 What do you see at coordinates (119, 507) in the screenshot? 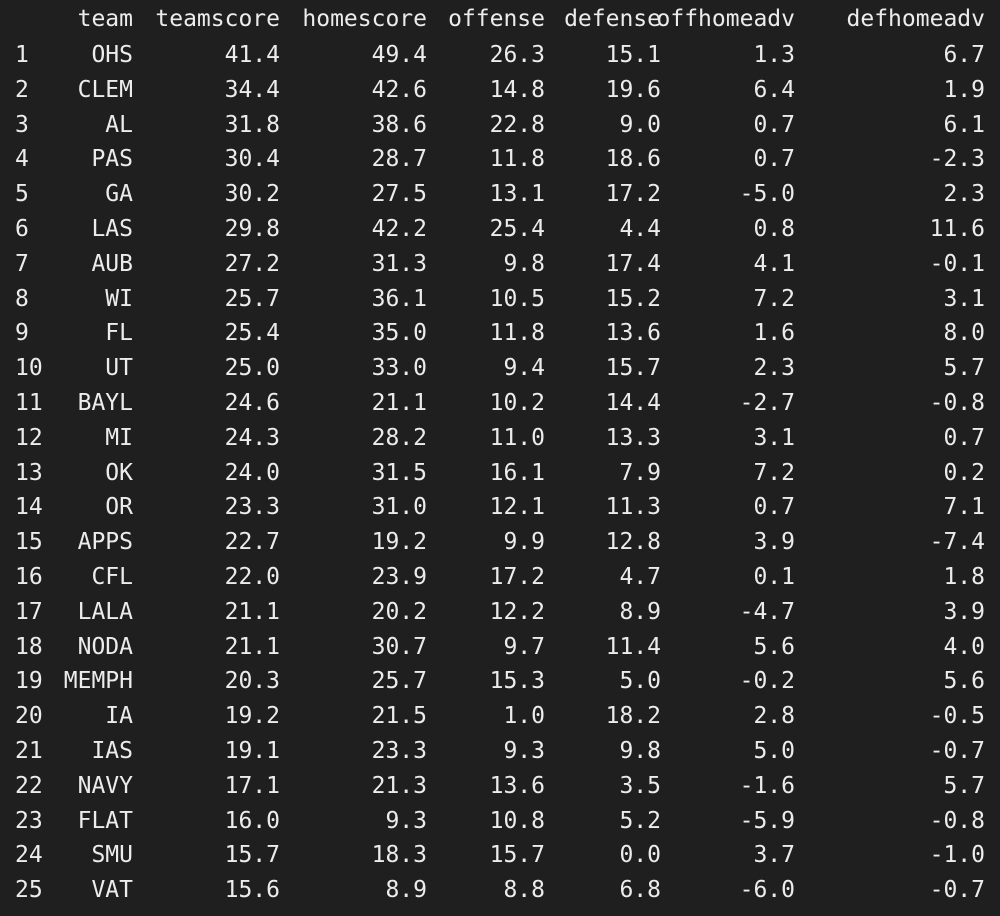
I see `table-cell: OR` at bounding box center [119, 507].